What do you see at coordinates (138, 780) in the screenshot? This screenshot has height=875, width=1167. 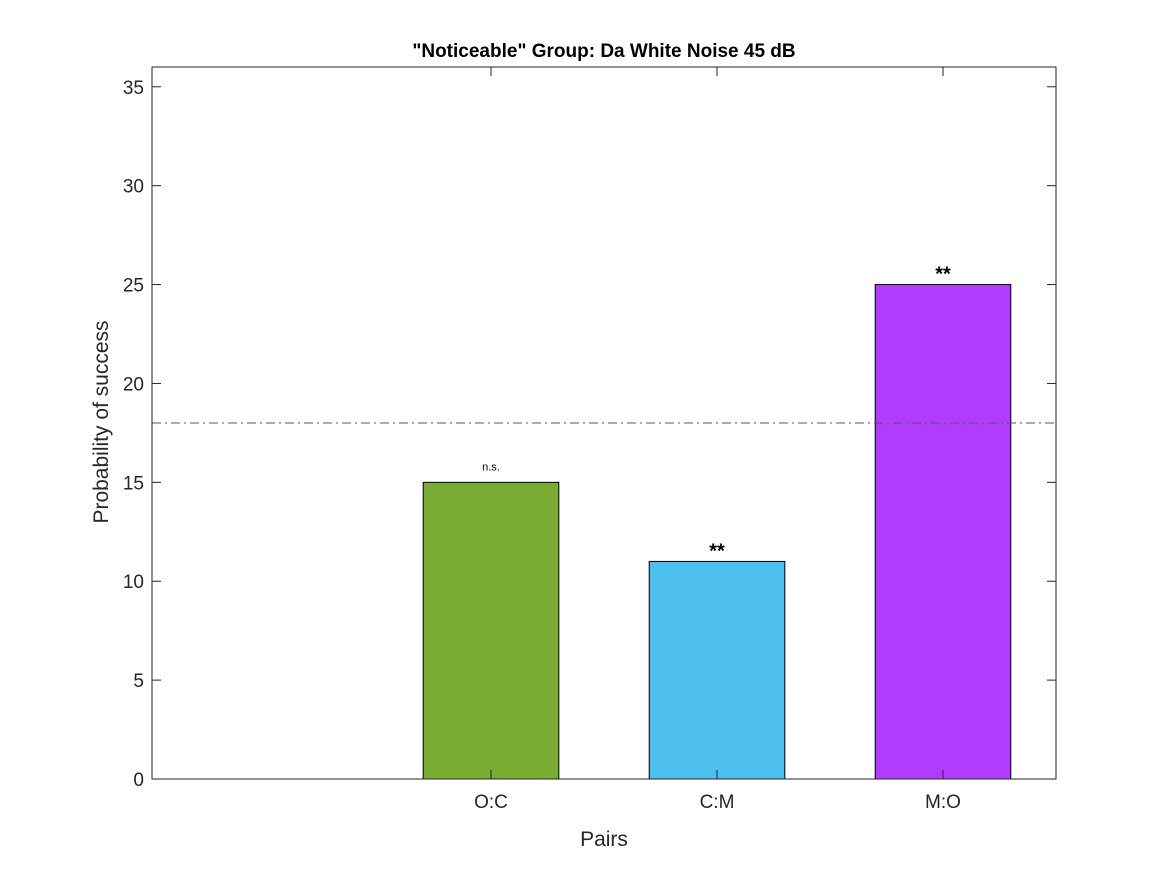 I see `y-tick-label: 0` at bounding box center [138, 780].